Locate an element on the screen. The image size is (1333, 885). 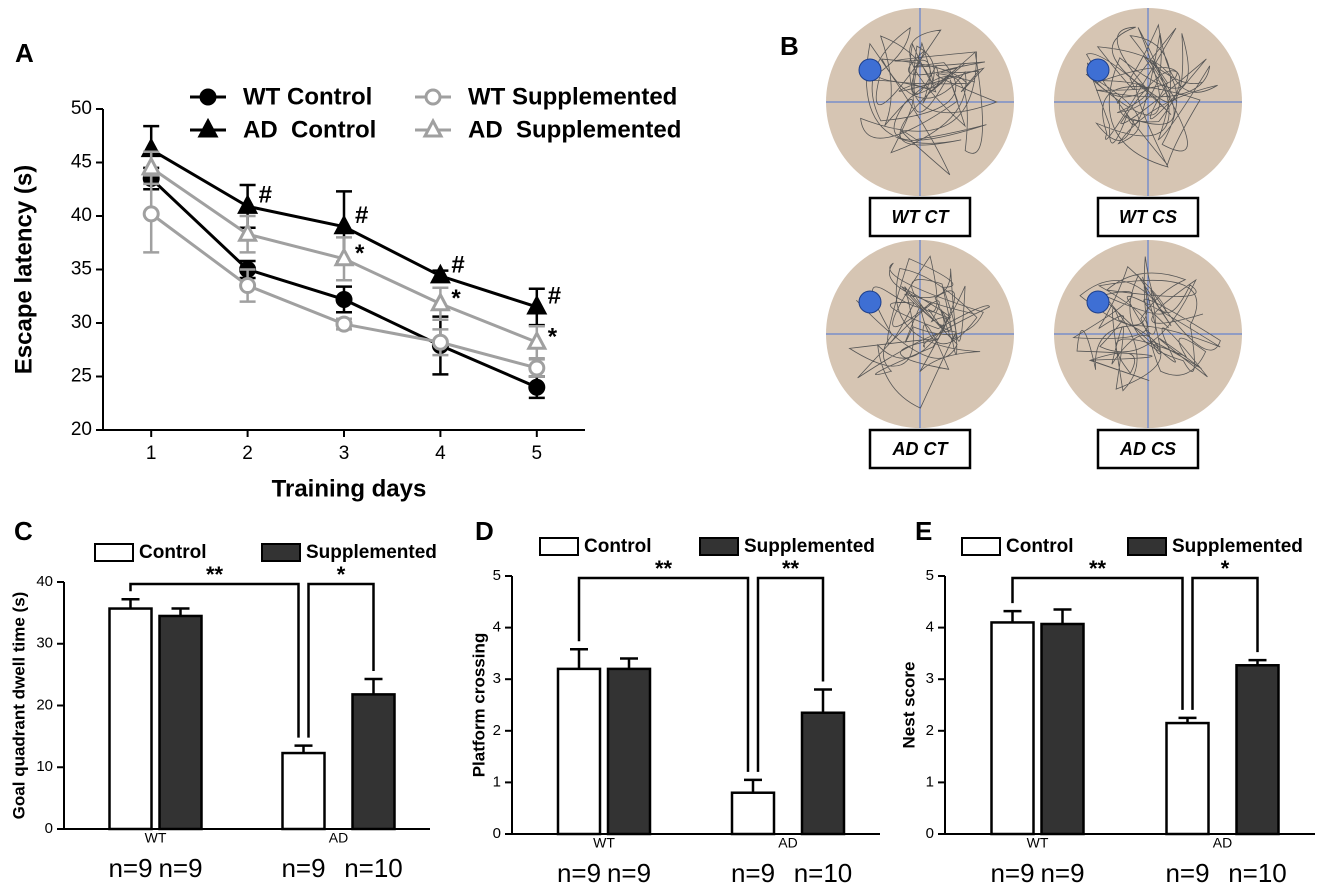
panel-label: B is located at coordinates (789, 46).